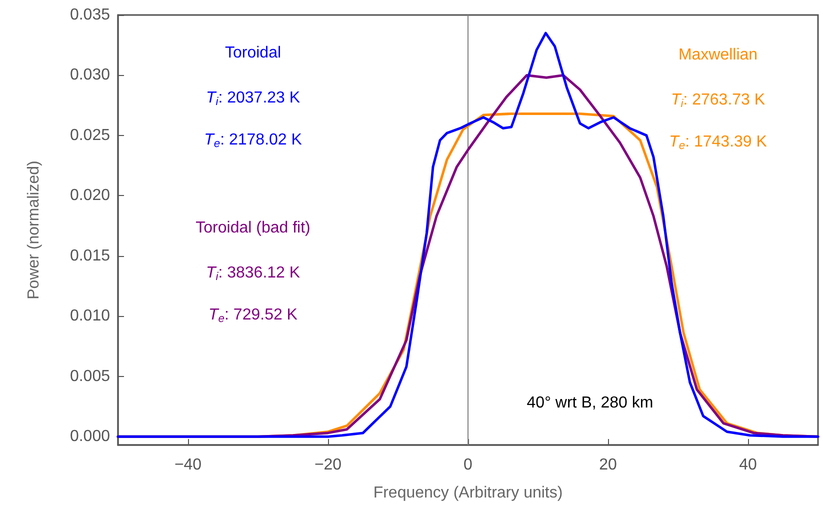  I want to click on text: Toroidal, so click(253, 53).